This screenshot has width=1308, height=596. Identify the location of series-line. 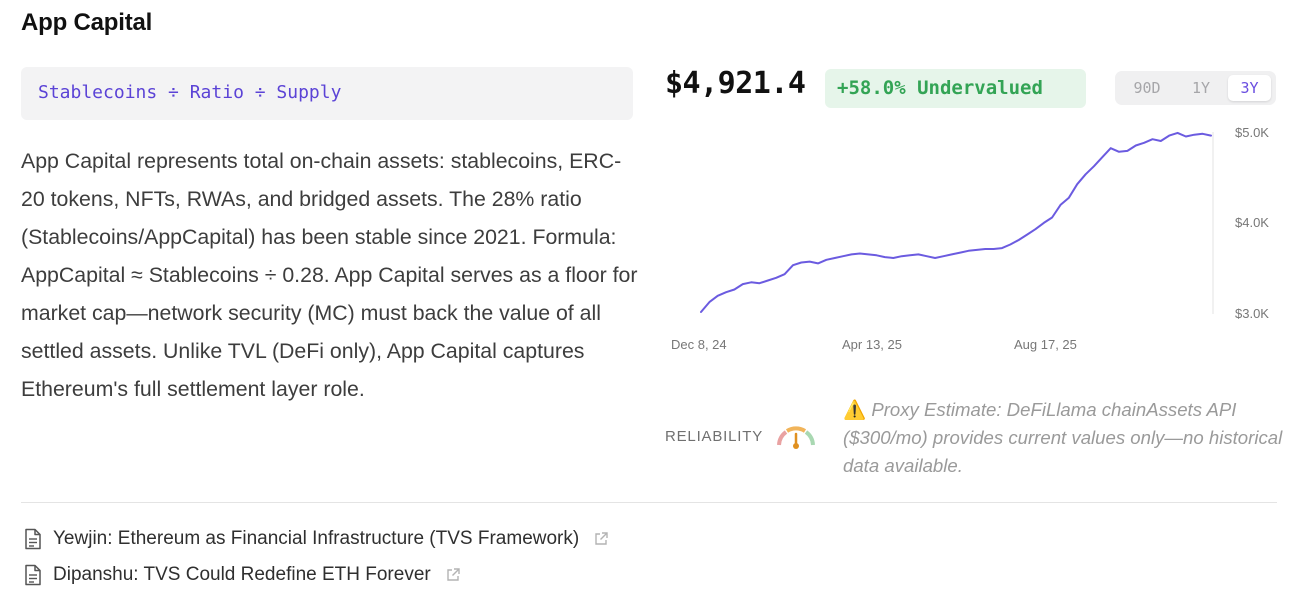
(956, 222).